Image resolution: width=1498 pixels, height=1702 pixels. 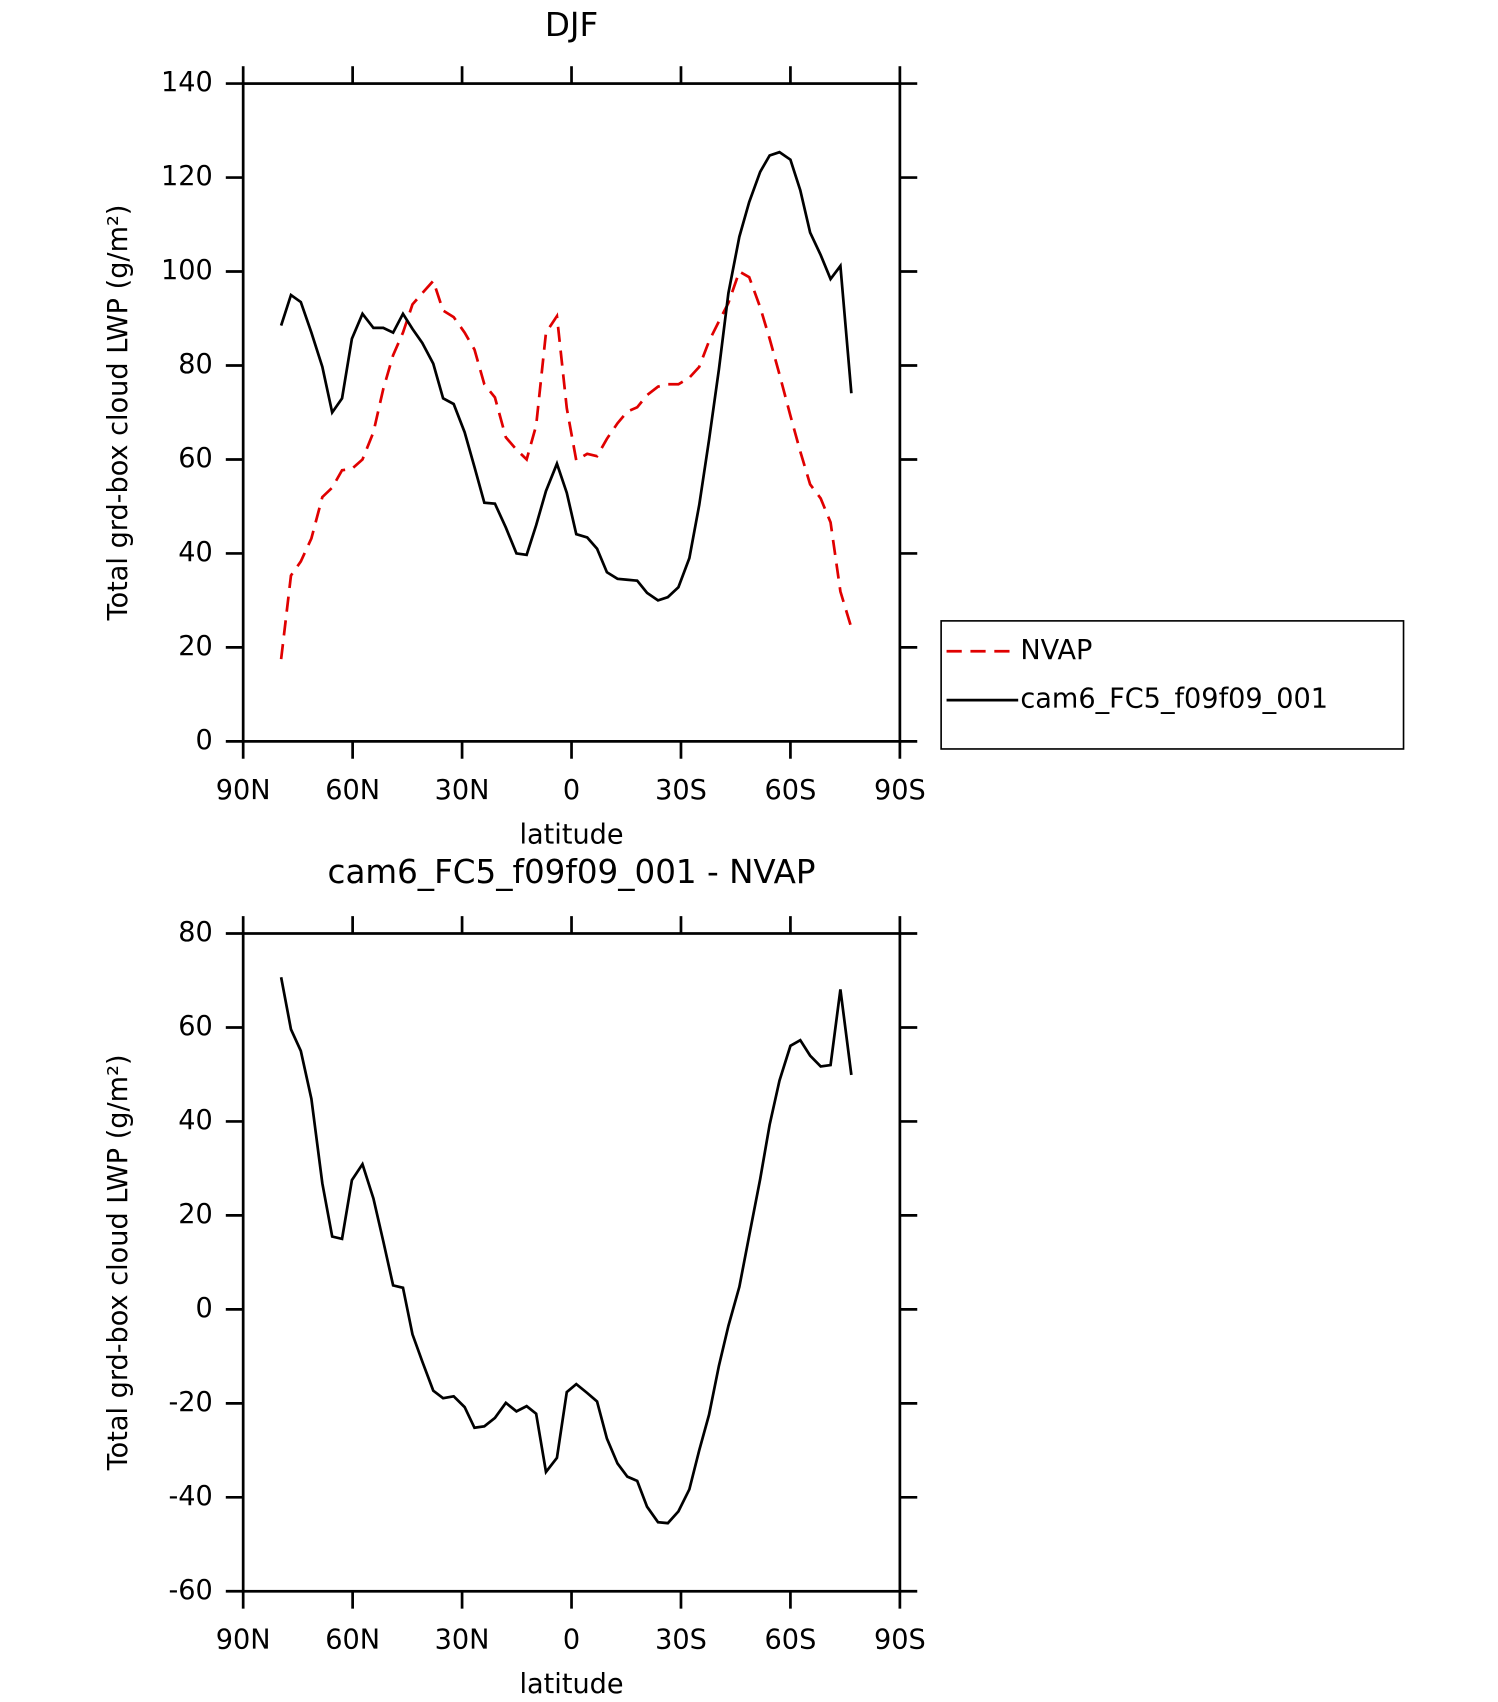 I want to click on y-tick-label: -60, so click(x=190, y=1590).